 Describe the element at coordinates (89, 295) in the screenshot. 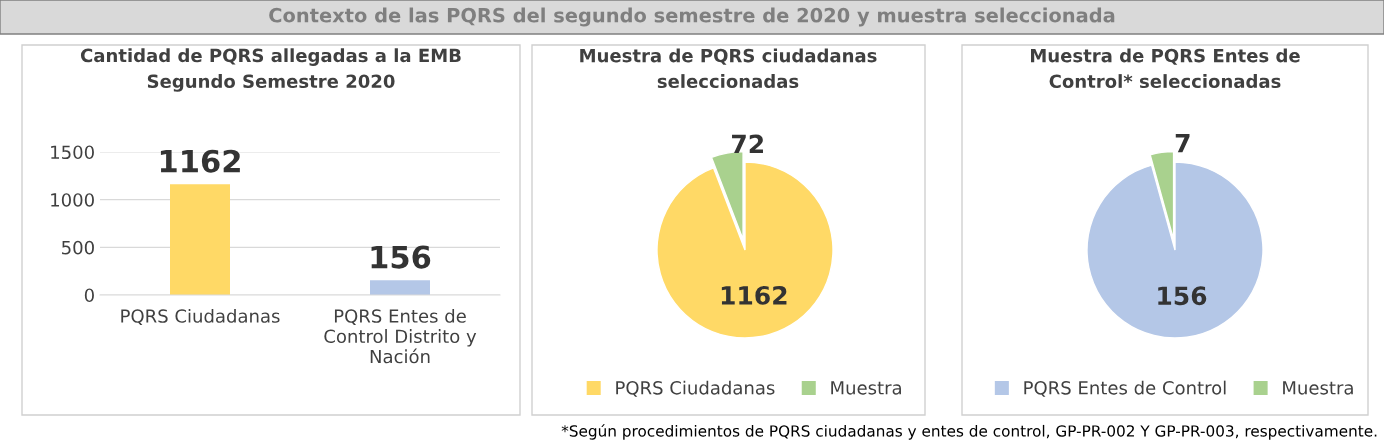

I see `y-tick-label: 0` at that location.